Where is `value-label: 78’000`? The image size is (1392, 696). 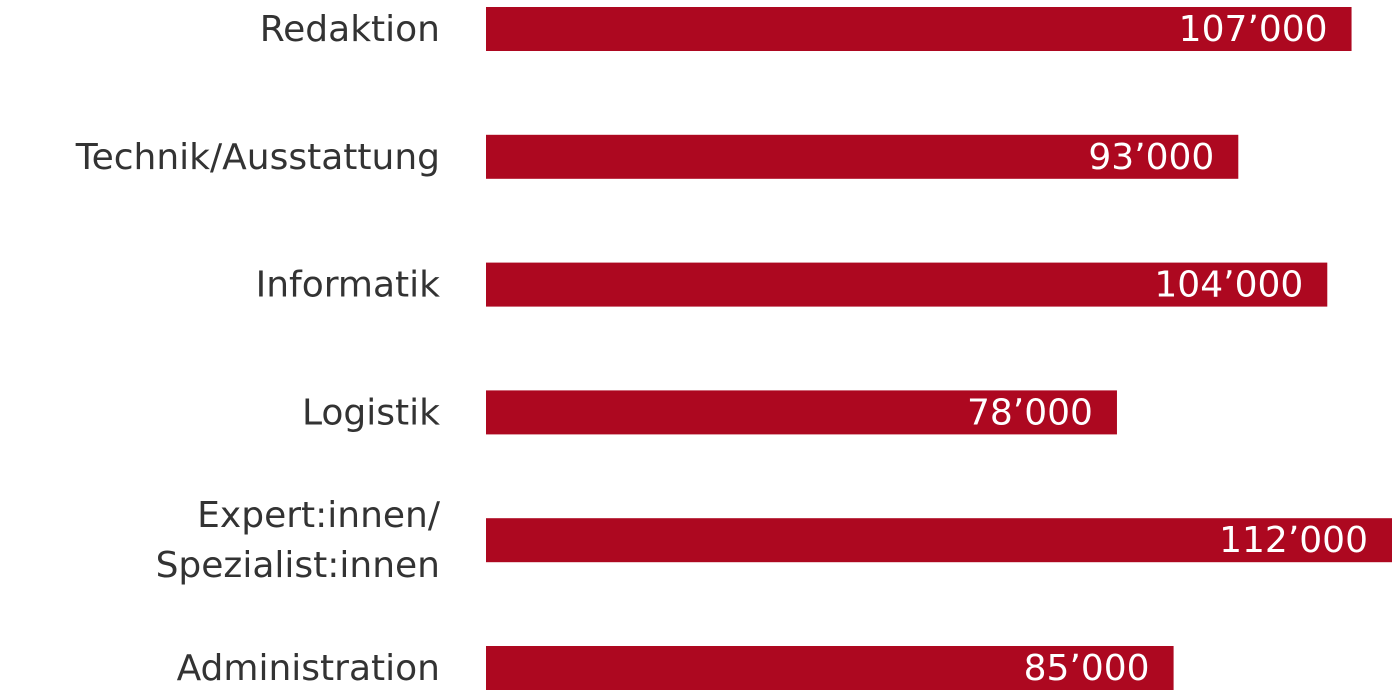 value-label: 78’000 is located at coordinates (1030, 412).